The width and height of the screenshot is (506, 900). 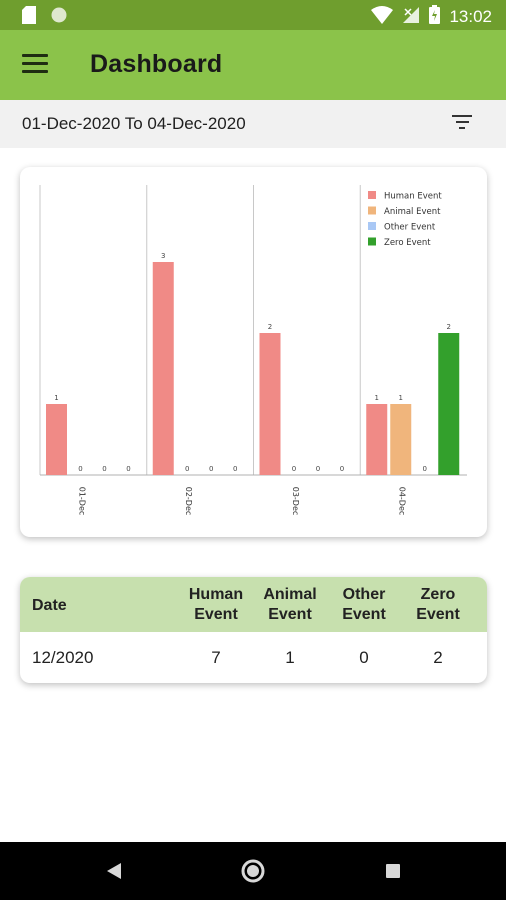 What do you see at coordinates (216, 657) in the screenshot?
I see `cell-human-event: 7` at bounding box center [216, 657].